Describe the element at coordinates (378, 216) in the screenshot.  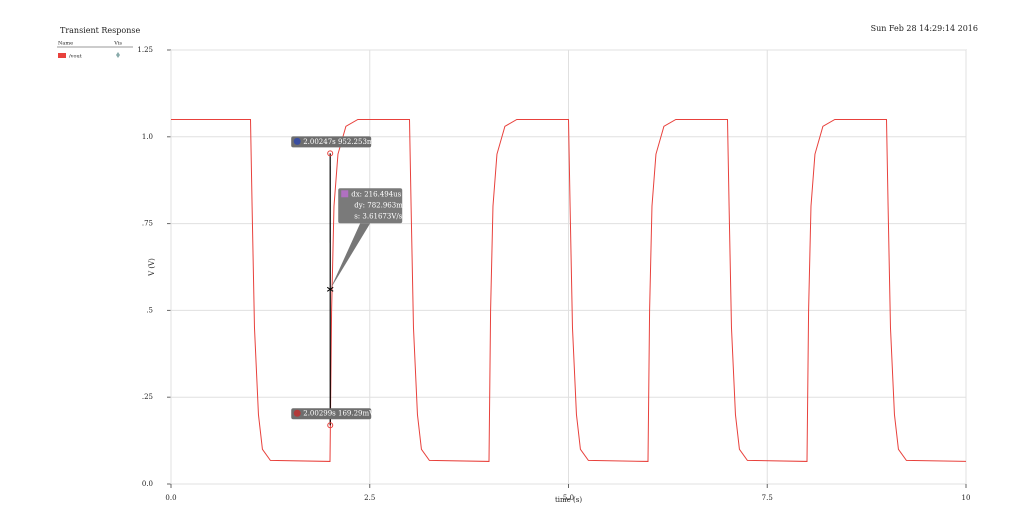
I see `delta-text: s: 3.61673V/s` at that location.